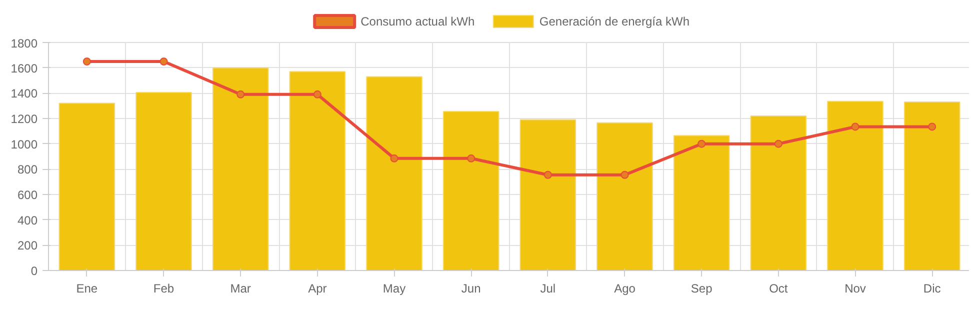 This screenshot has height=323, width=971. What do you see at coordinates (778, 289) in the screenshot?
I see `x-tick-label: Oct` at bounding box center [778, 289].